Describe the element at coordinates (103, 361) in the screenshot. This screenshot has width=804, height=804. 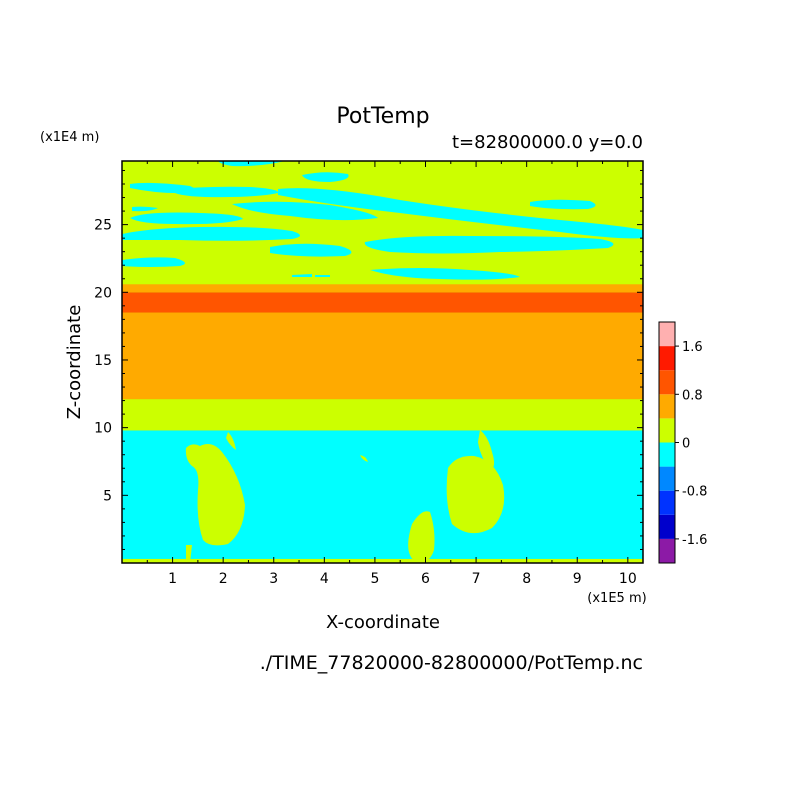
I see `y-tick-label: 15` at that location.